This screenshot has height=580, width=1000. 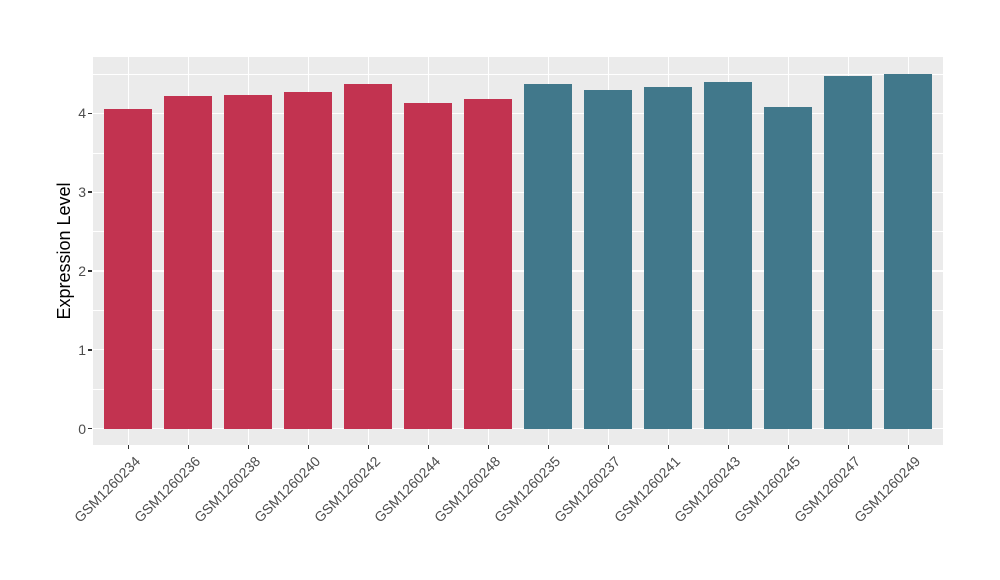 I want to click on bar-GSM1260247, so click(x=848, y=252).